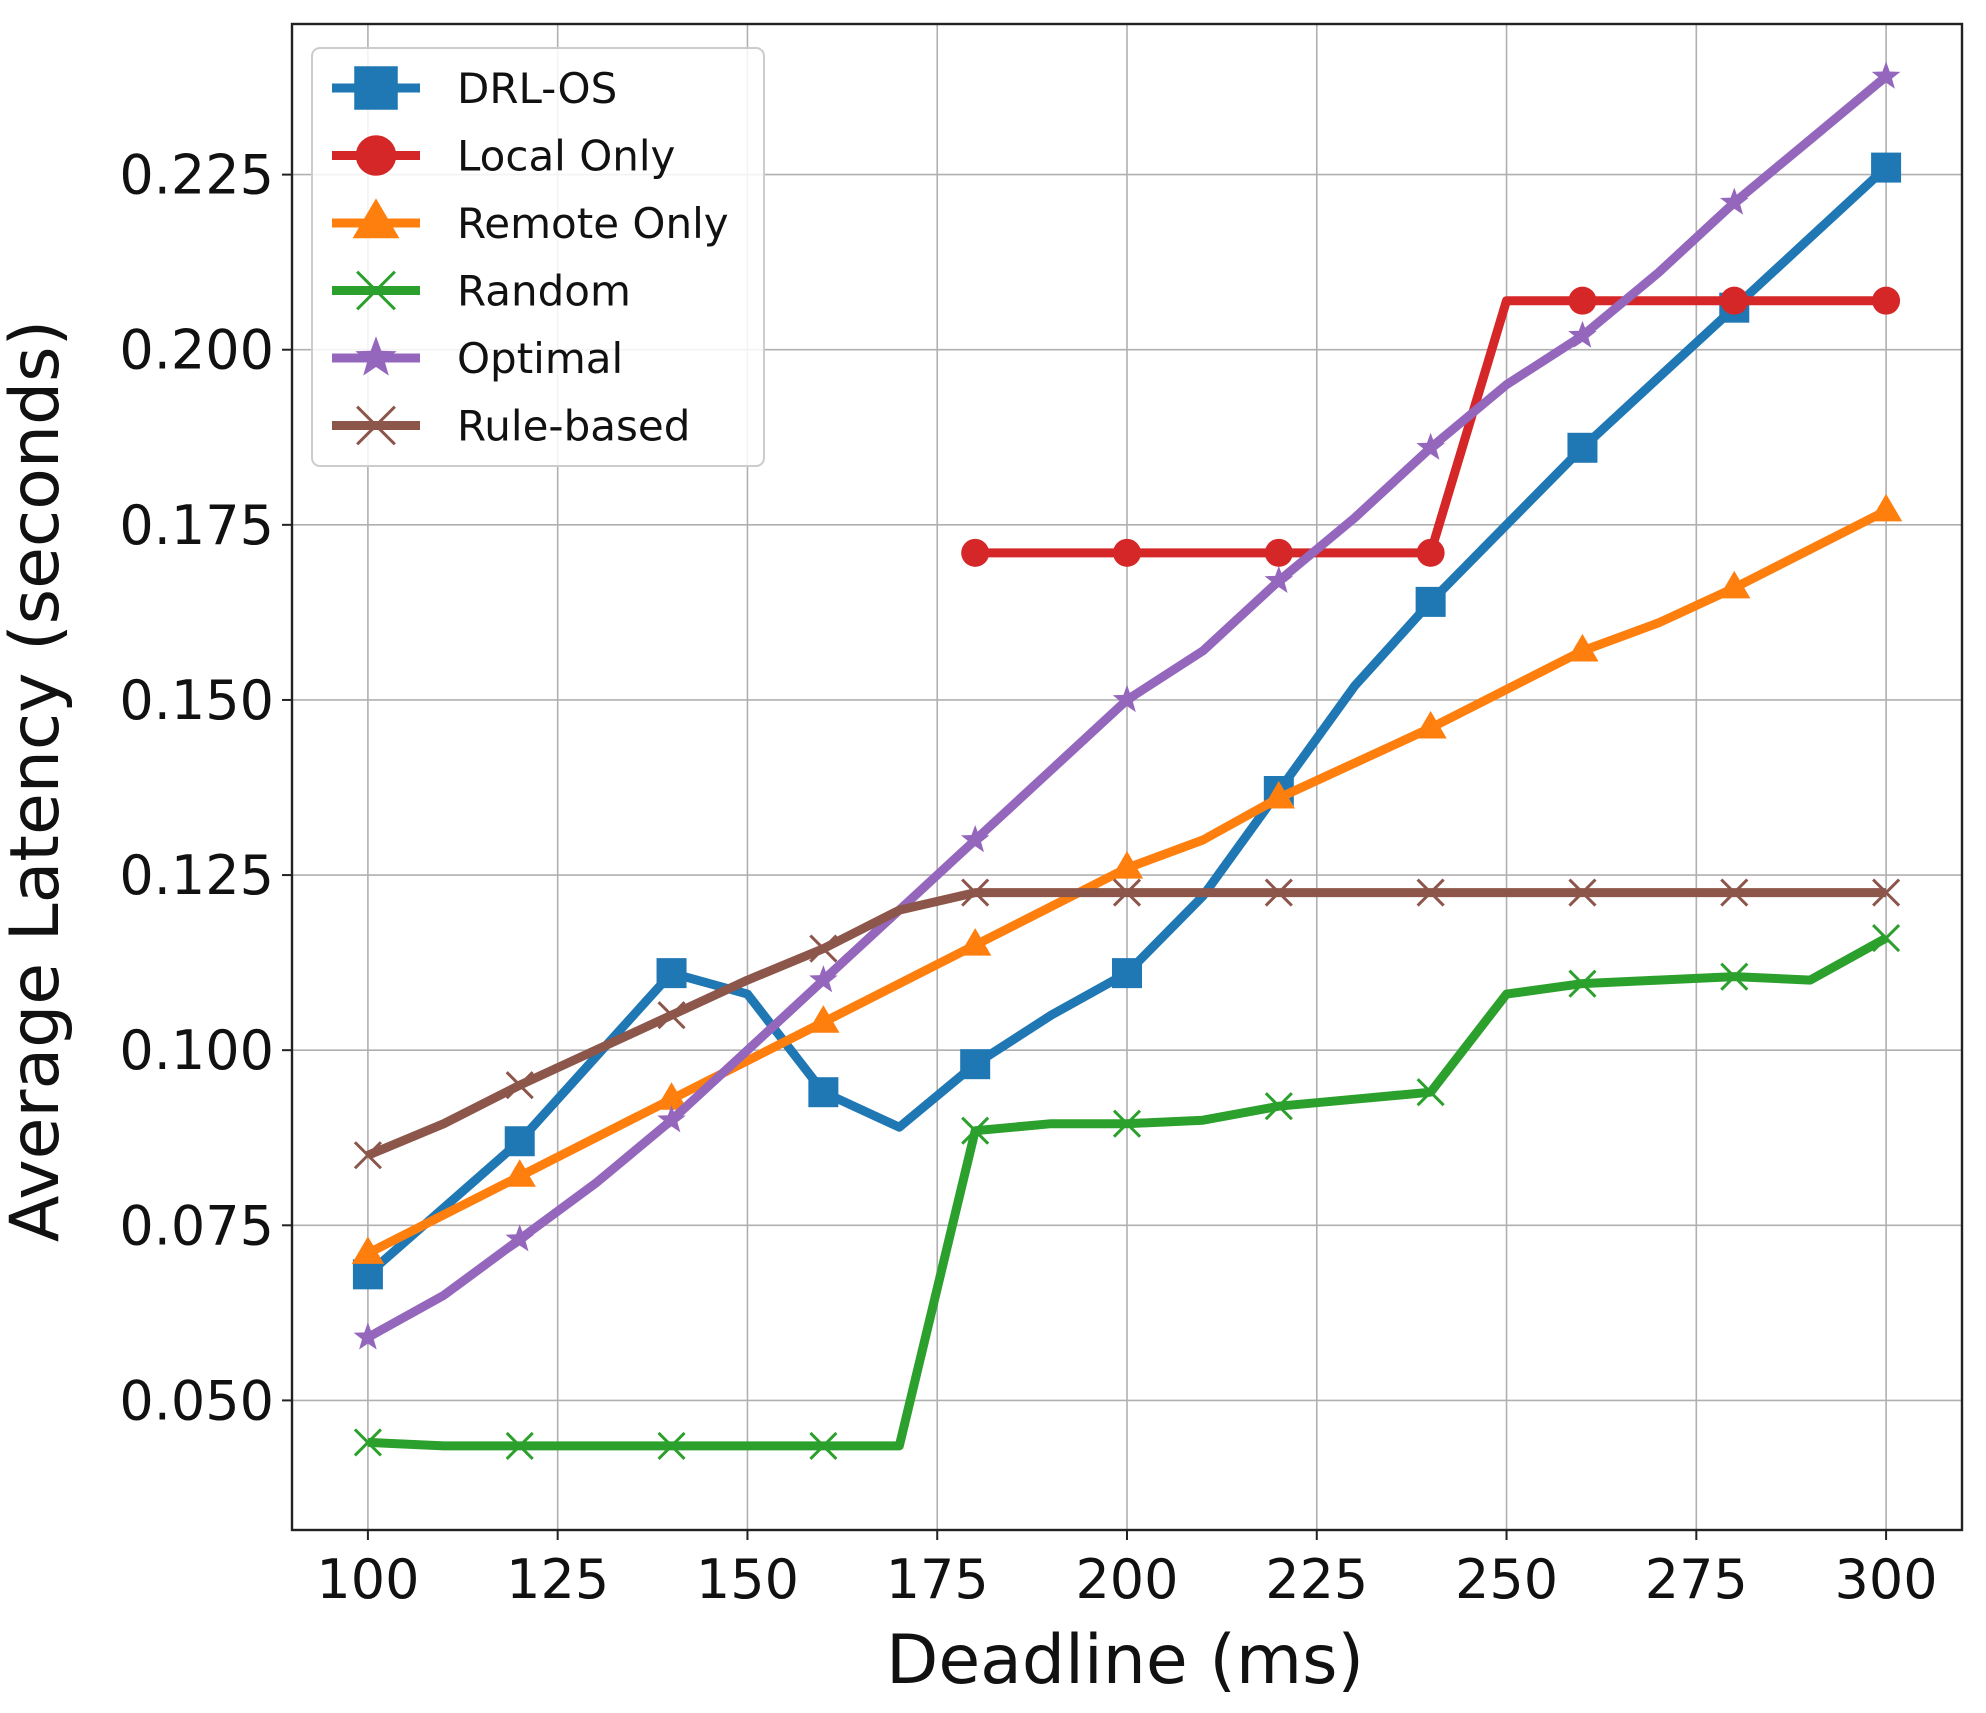 The image size is (1986, 1713). What do you see at coordinates (196, 525) in the screenshot?
I see `y-tick-label: 0.175` at bounding box center [196, 525].